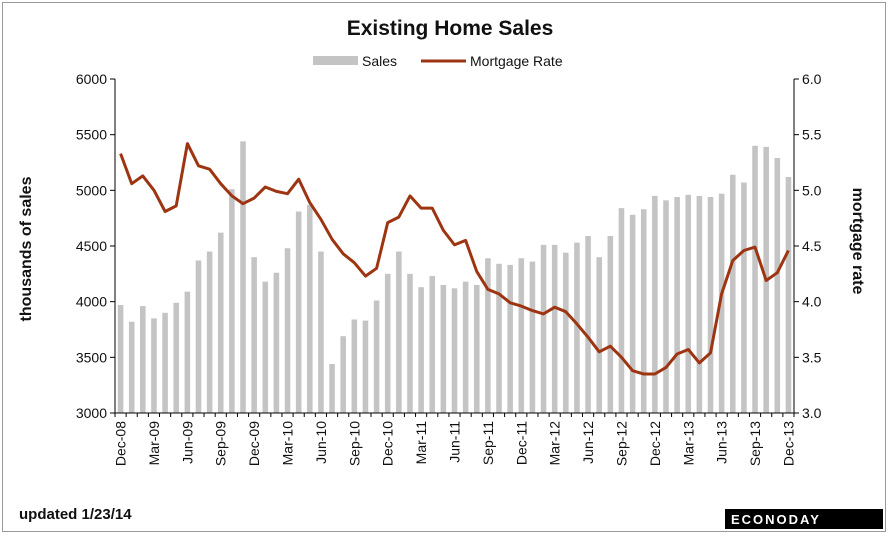  What do you see at coordinates (516, 61) in the screenshot?
I see `legend-label-mortgage-rate: Mortgage Rate` at bounding box center [516, 61].